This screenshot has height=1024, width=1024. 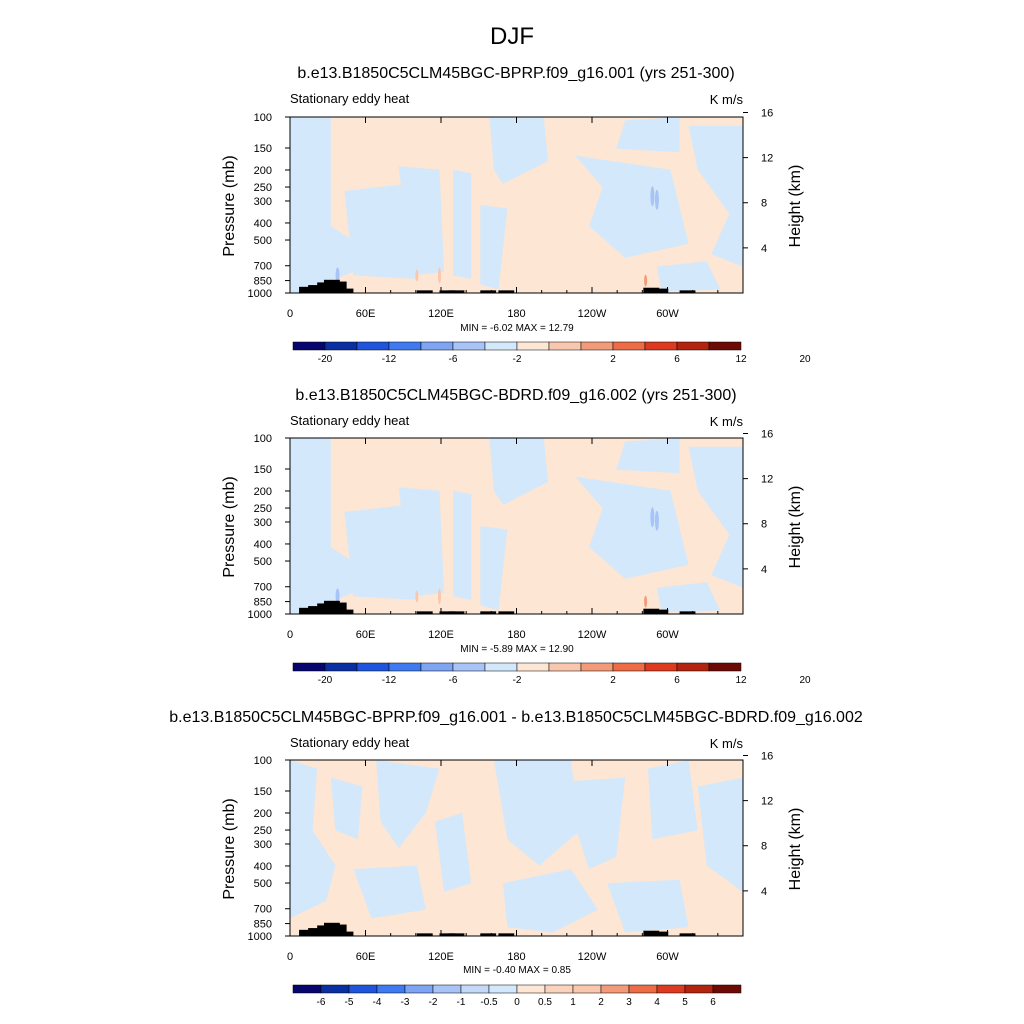 What do you see at coordinates (229, 848) in the screenshot?
I see `panel-3-y-axis-label: Pressure (mb)` at bounding box center [229, 848].